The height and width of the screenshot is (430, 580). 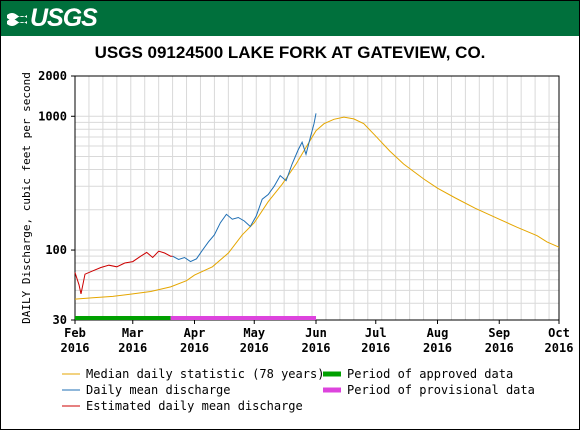 I want to click on x-tick-label: Jul, so click(x=376, y=333).